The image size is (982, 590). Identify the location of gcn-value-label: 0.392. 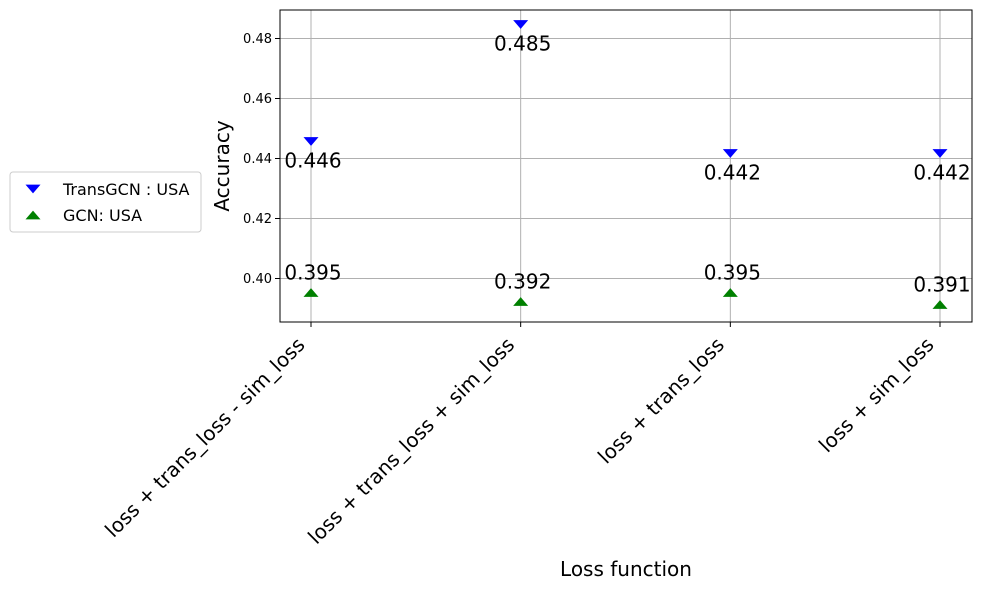
(522, 282).